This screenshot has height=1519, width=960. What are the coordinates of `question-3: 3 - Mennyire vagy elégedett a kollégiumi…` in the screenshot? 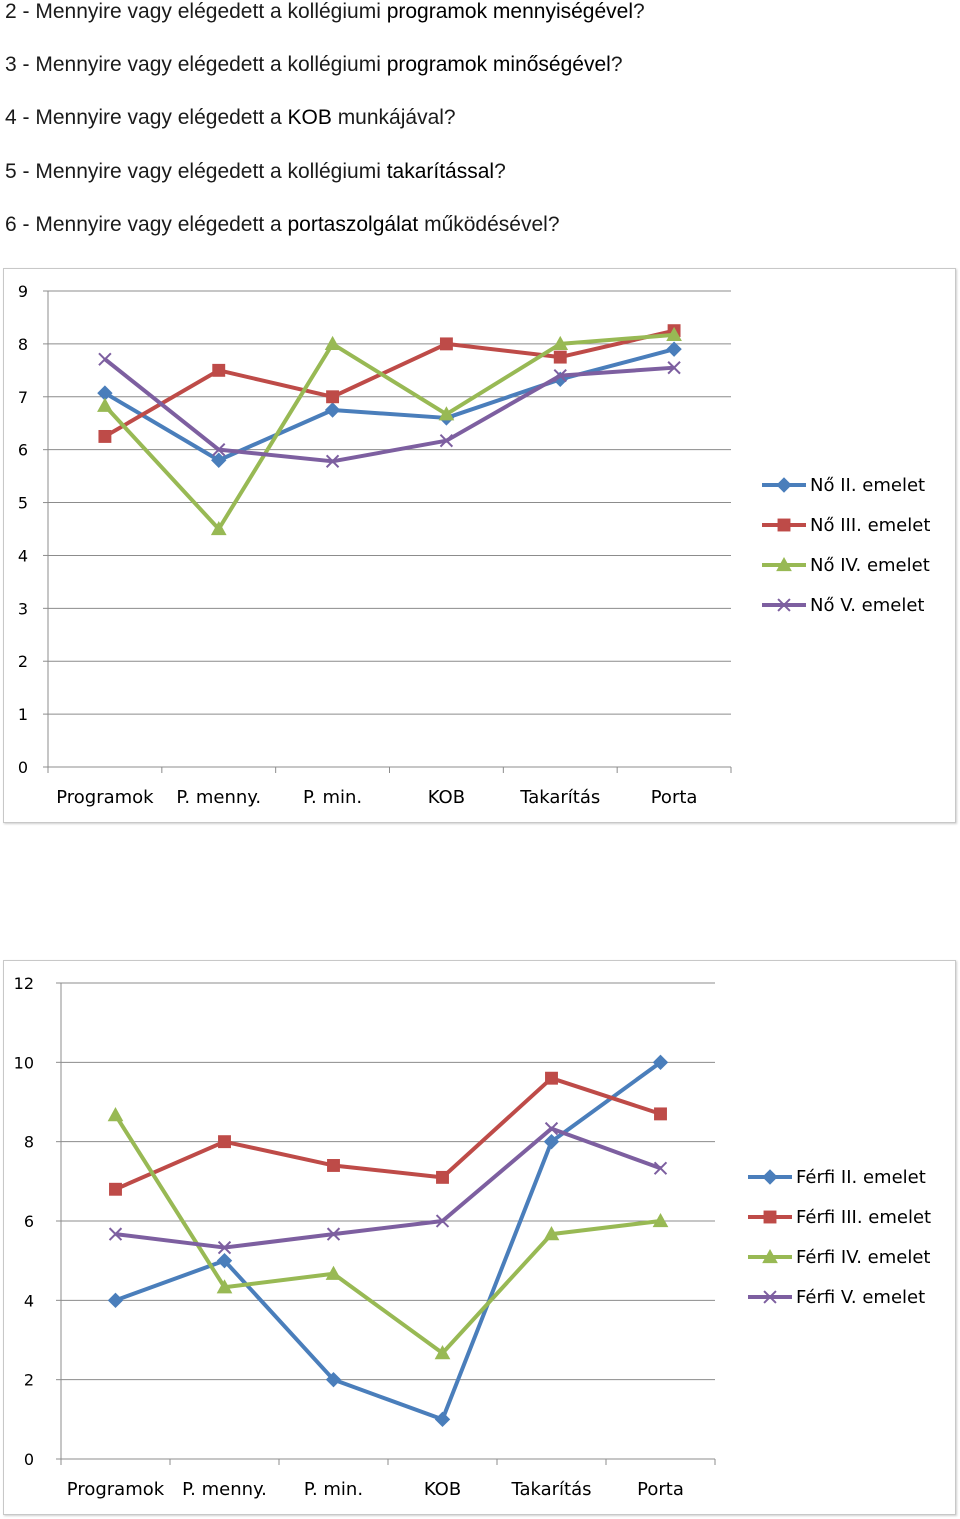 It's located at (314, 65).